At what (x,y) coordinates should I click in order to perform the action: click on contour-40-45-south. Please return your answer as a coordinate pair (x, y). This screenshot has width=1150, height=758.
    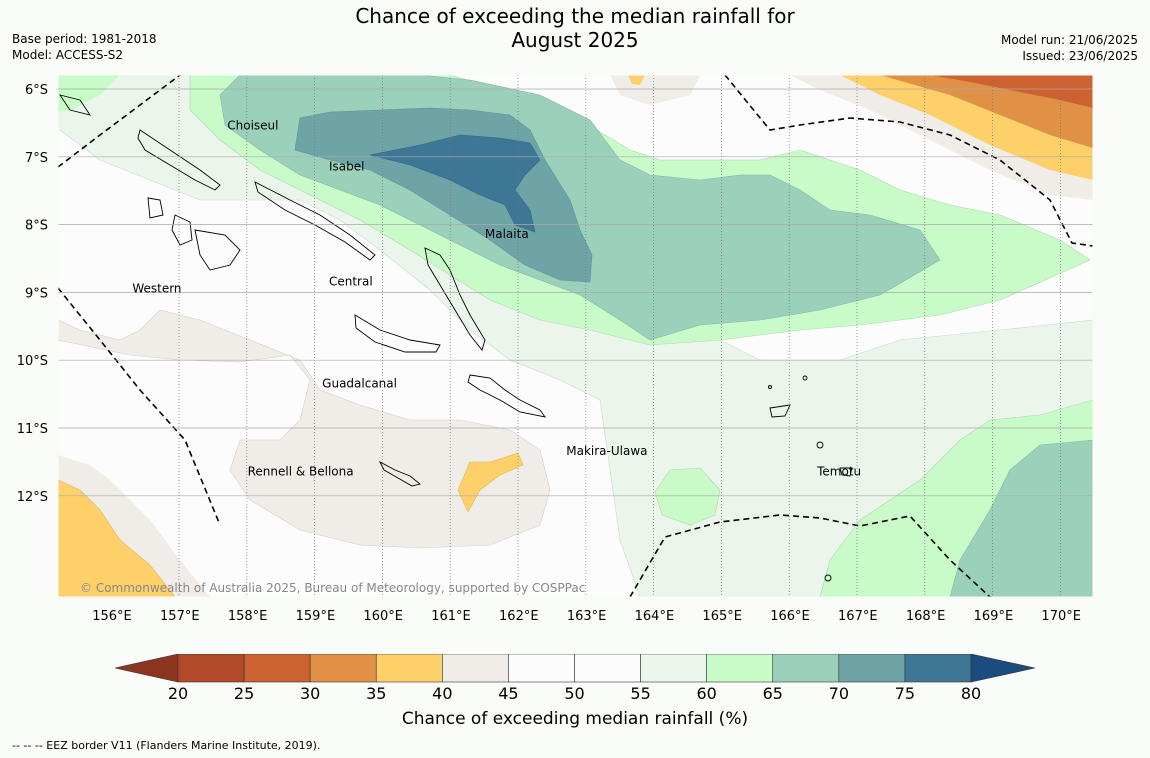
    Looking at the image, I should click on (304, 429).